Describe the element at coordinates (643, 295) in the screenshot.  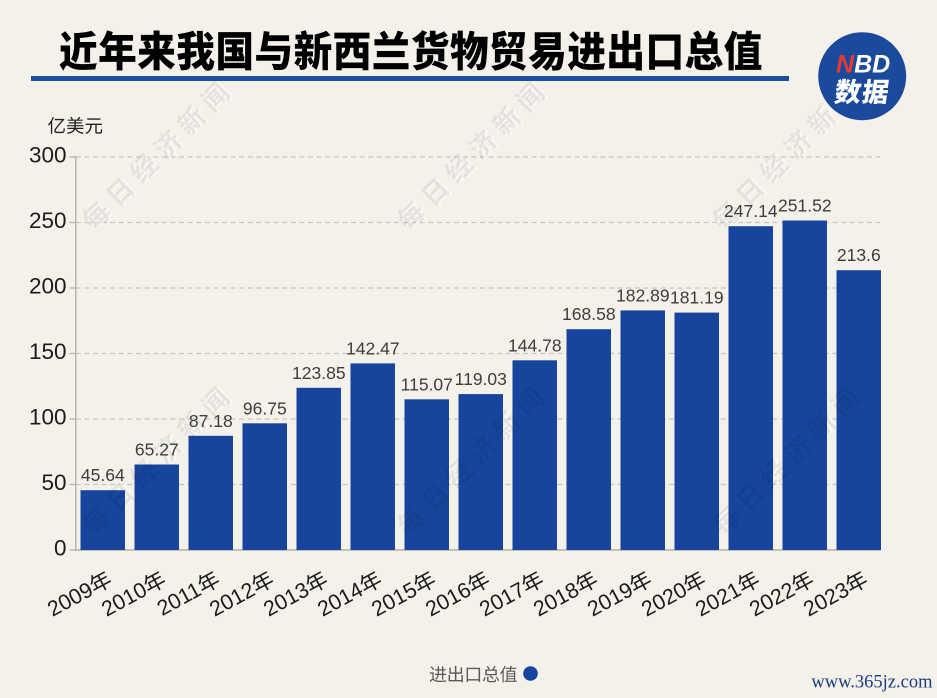
I see `svg-text: 182.89` at that location.